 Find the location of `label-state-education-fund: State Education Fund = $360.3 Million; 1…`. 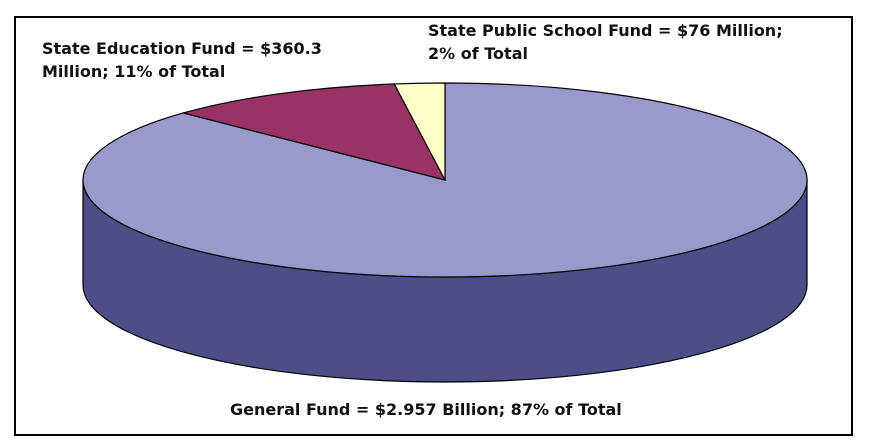

label-state-education-fund: State Education Fund = $360.3 Million; 1… is located at coordinates (182, 60).